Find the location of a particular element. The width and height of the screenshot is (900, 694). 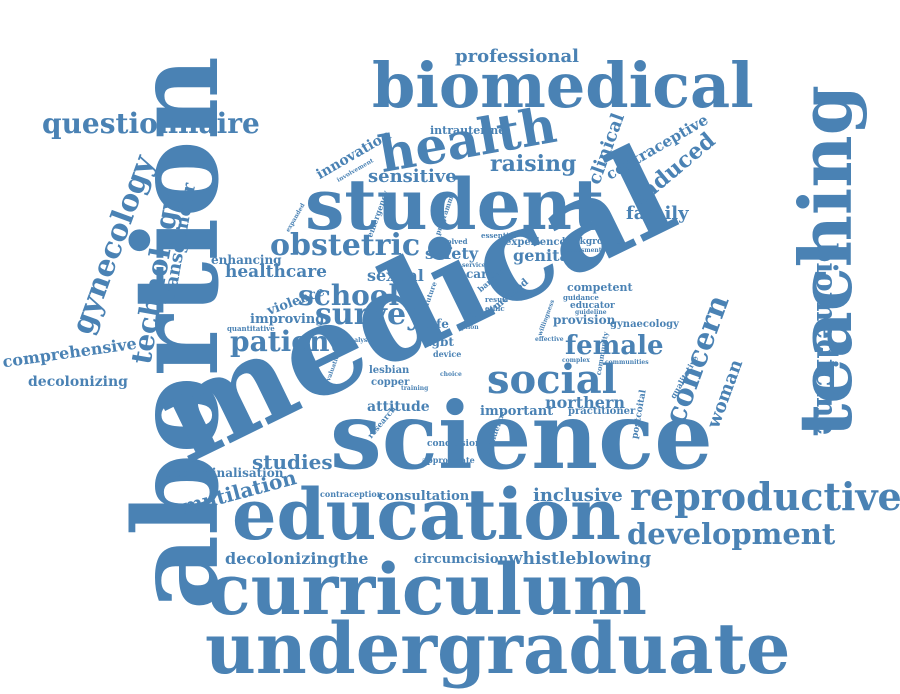

word-northern: northern is located at coordinates (585, 402).